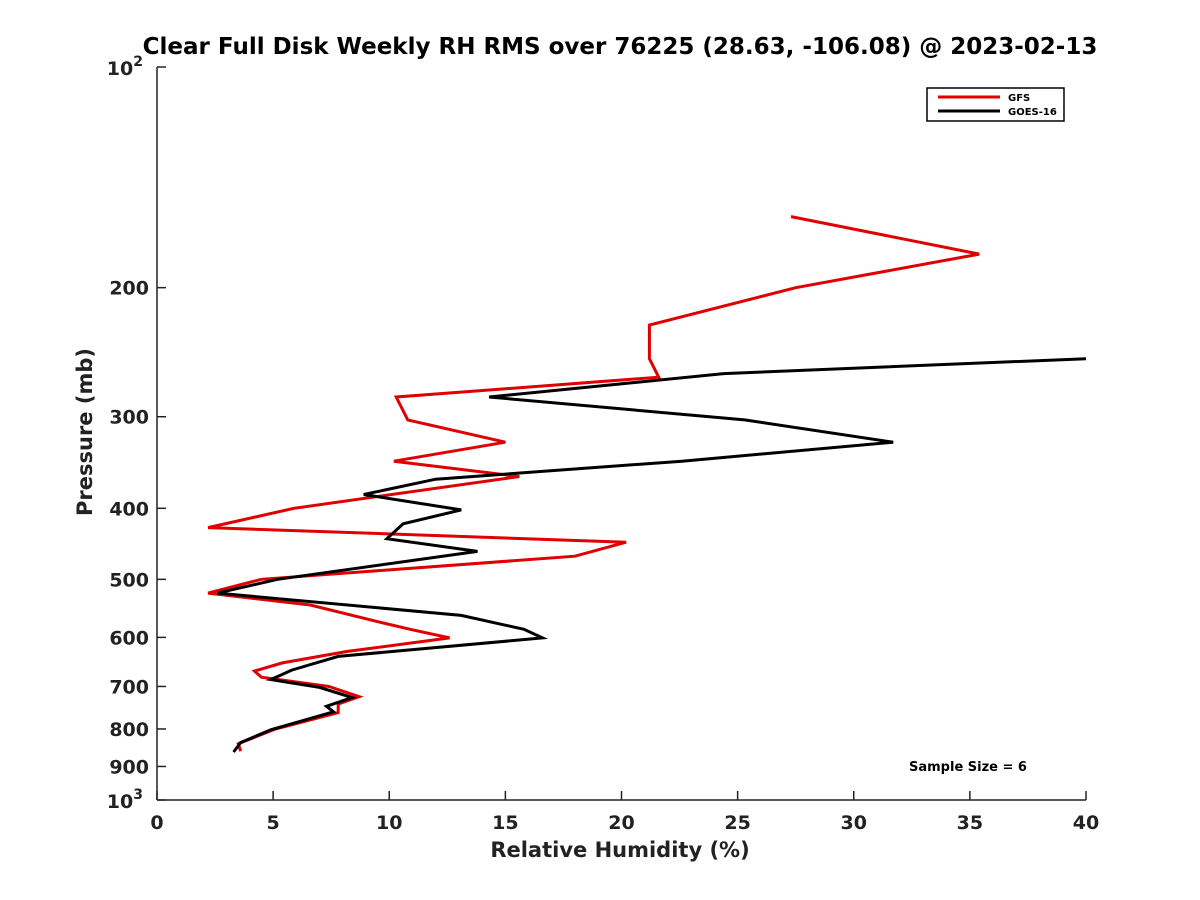 This screenshot has width=1200, height=900. Describe the element at coordinates (621, 823) in the screenshot. I see `x-tick-label: 20` at that location.